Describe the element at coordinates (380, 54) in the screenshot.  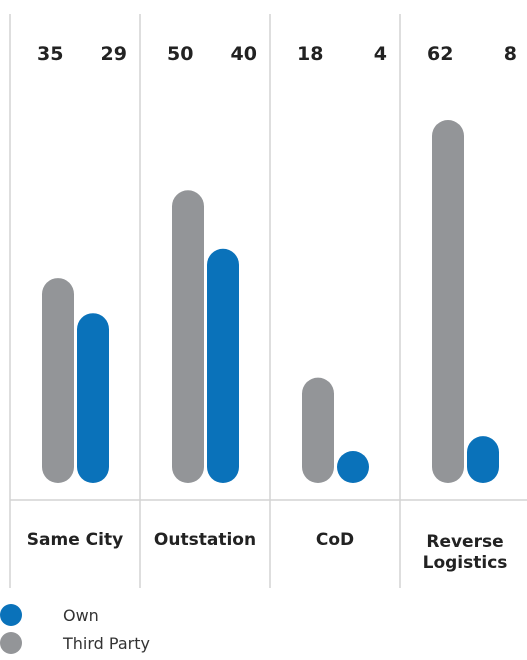
I see `value-label: 4` at that location.